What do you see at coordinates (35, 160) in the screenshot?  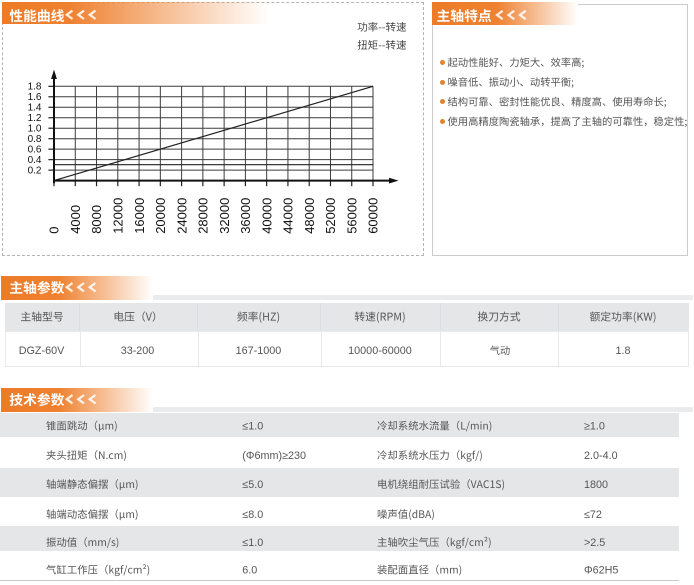 I see `svg-text: 0.4` at bounding box center [35, 160].